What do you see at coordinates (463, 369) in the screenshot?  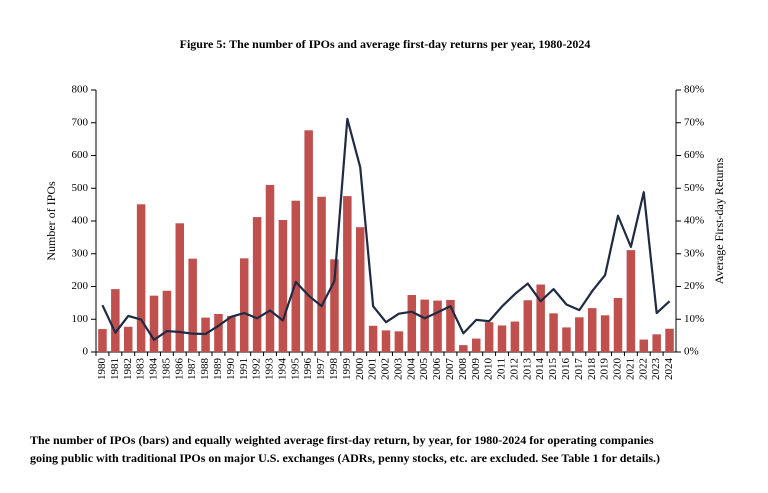 I see `x-tick-label: 2008` at bounding box center [463, 369].